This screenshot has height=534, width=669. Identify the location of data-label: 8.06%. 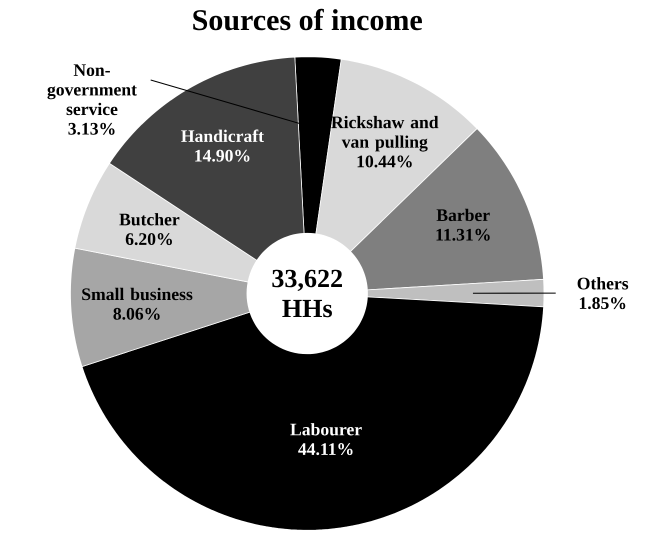
(136, 314).